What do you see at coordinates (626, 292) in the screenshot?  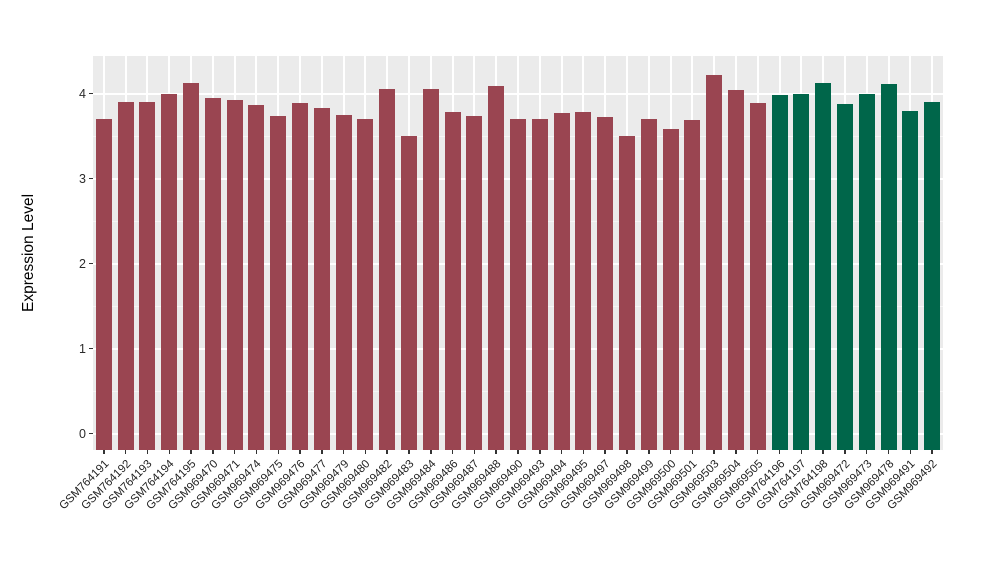 I see `bar-GSM969498` at bounding box center [626, 292].